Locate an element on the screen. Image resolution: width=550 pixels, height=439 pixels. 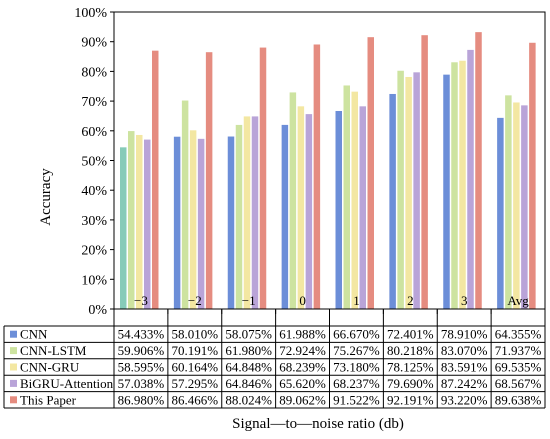
table-cell: 57.038% is located at coordinates (141, 383).